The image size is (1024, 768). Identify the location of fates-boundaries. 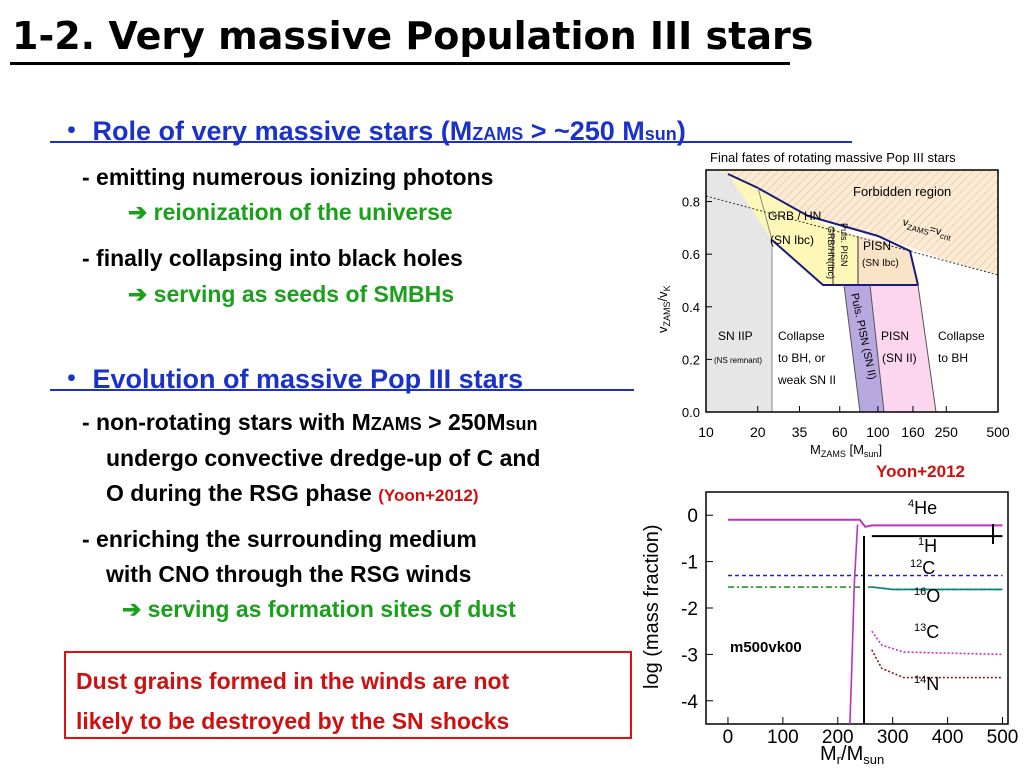
(832, 293).